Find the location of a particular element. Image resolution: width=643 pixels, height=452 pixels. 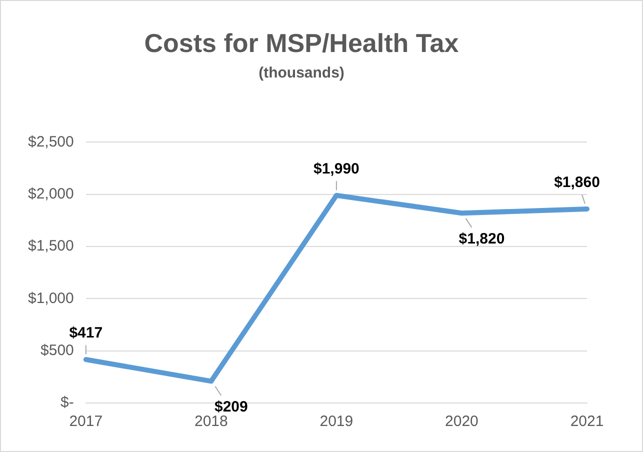

y-tick-label: $1,500 is located at coordinates (51, 246).